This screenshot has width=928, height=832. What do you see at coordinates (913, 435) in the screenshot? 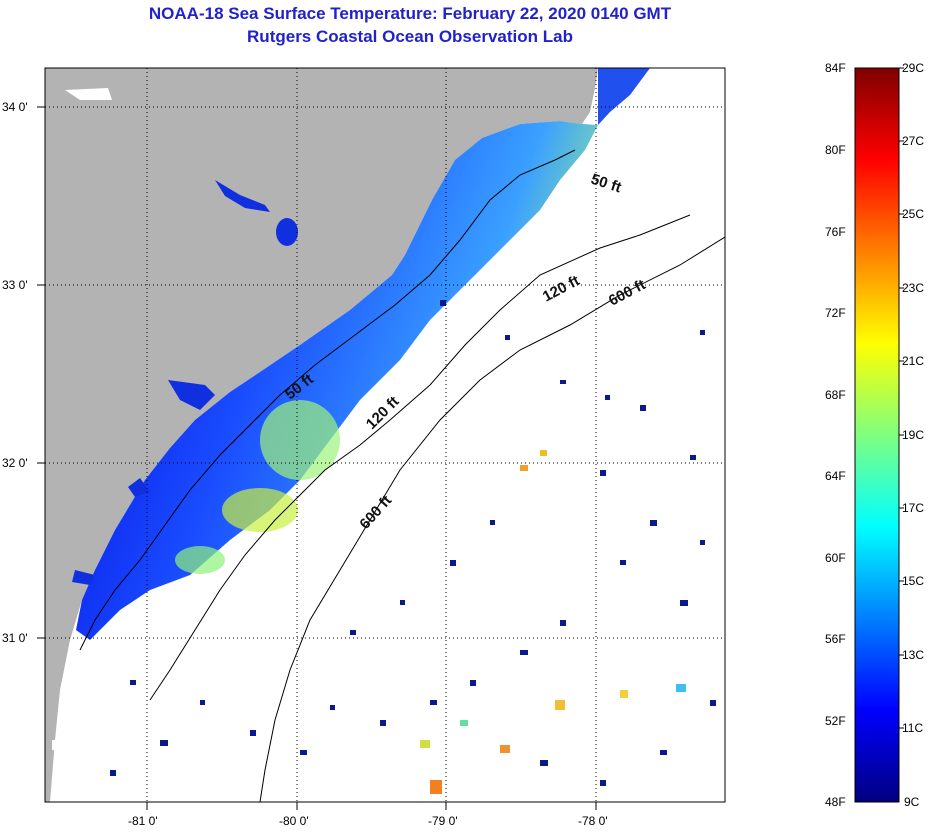
I see `colorbar-c-label: 19C` at bounding box center [913, 435].